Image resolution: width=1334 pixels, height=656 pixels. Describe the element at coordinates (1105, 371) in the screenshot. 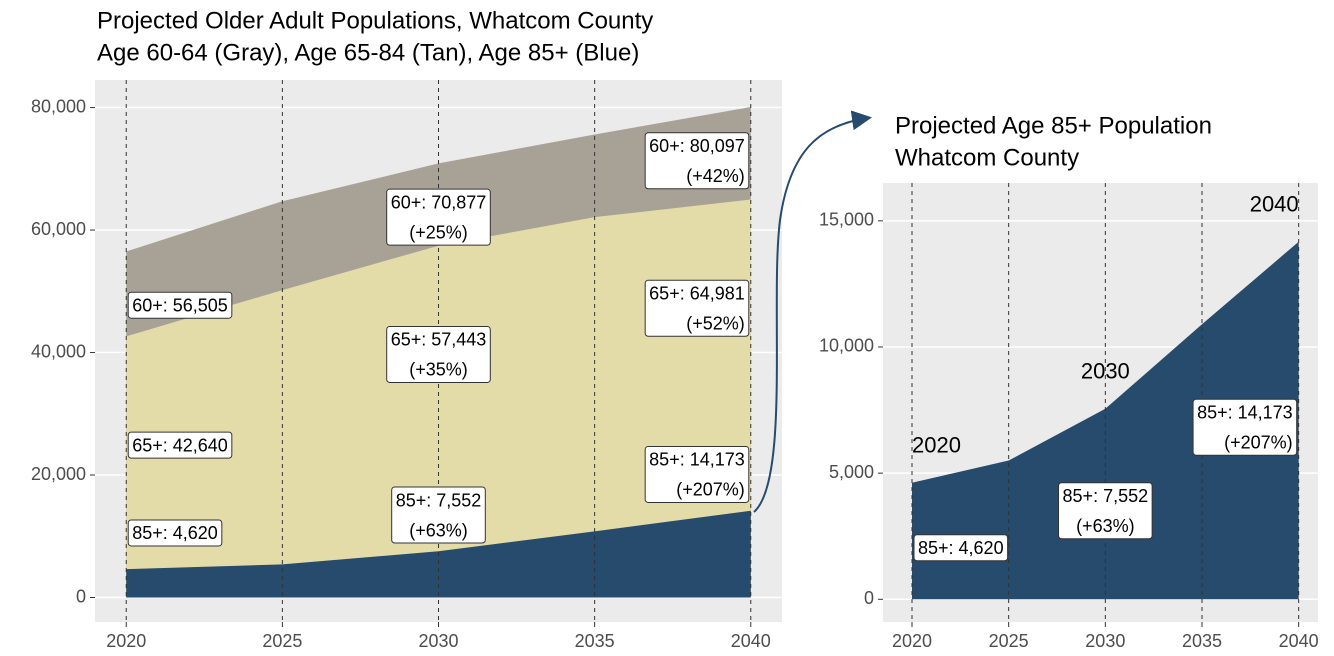

I see `point-label: 2030` at that location.